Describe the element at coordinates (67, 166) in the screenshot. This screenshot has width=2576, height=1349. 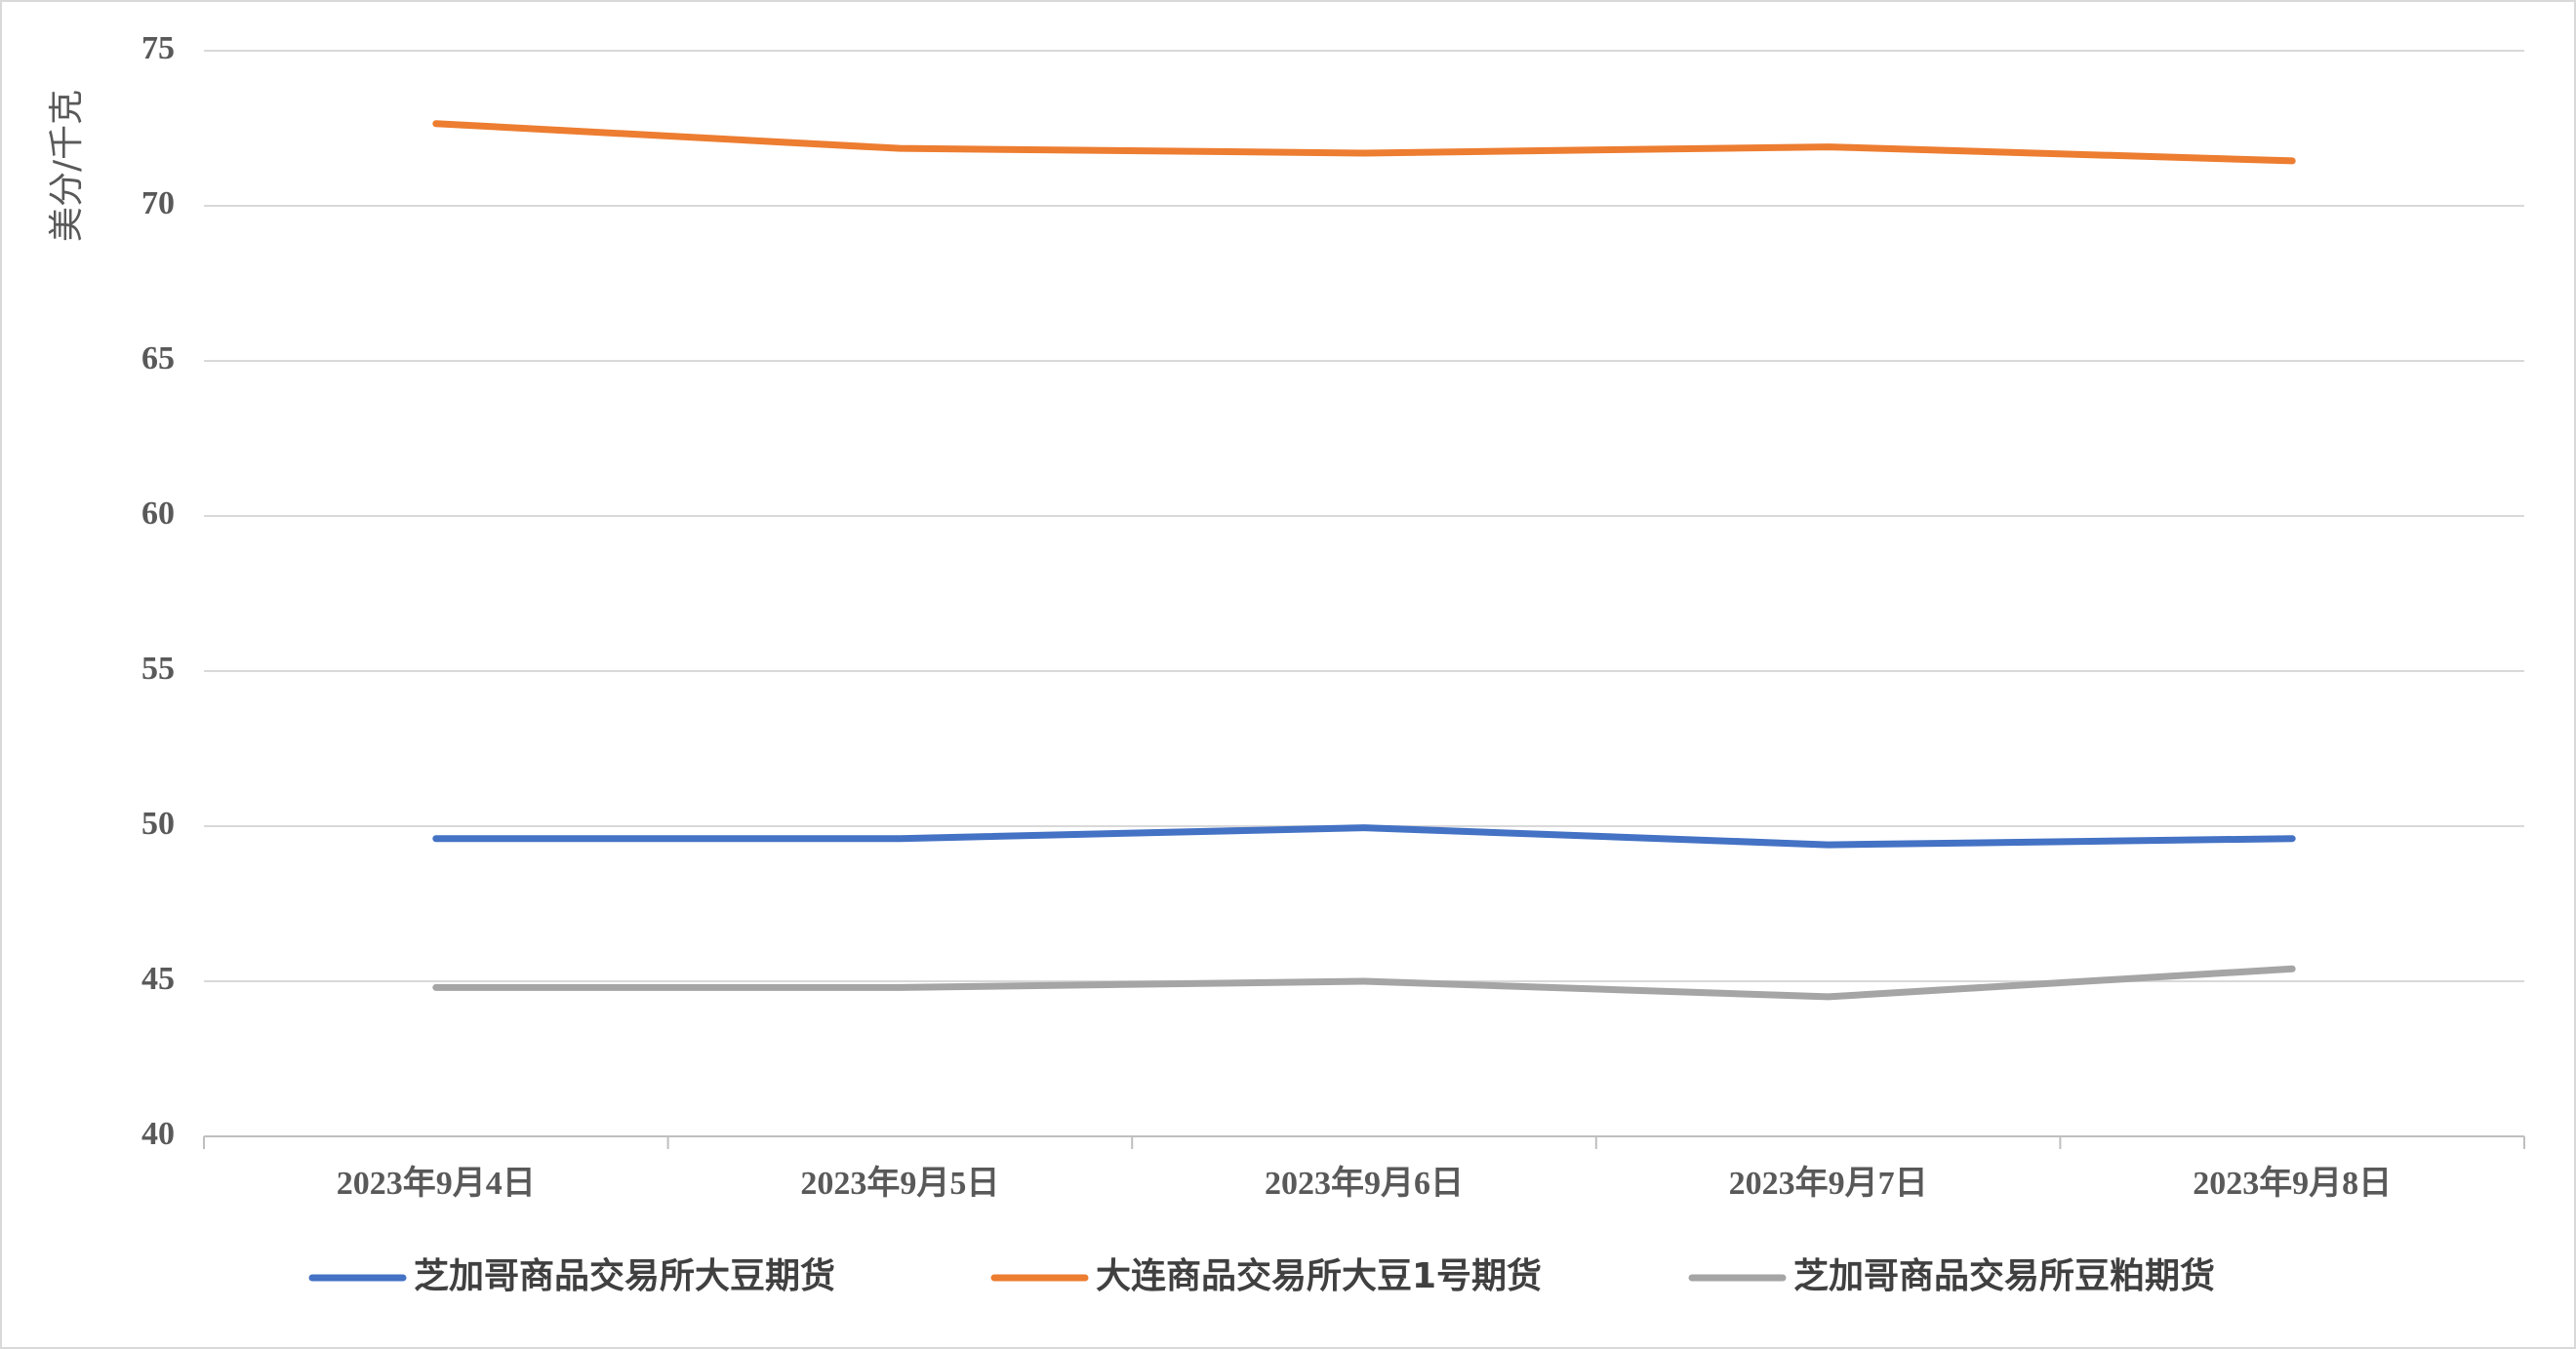
I see `y-axis-title: 美分/千克` at that location.